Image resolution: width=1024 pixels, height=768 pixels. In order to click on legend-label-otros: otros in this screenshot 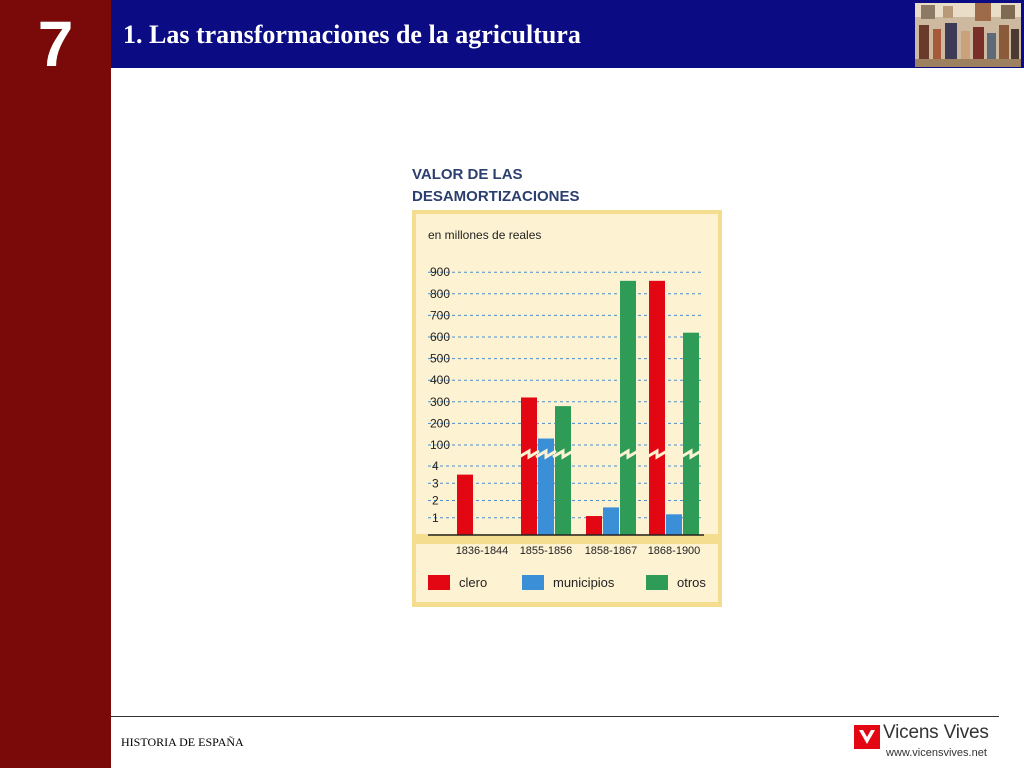, I will do `click(691, 582)`.